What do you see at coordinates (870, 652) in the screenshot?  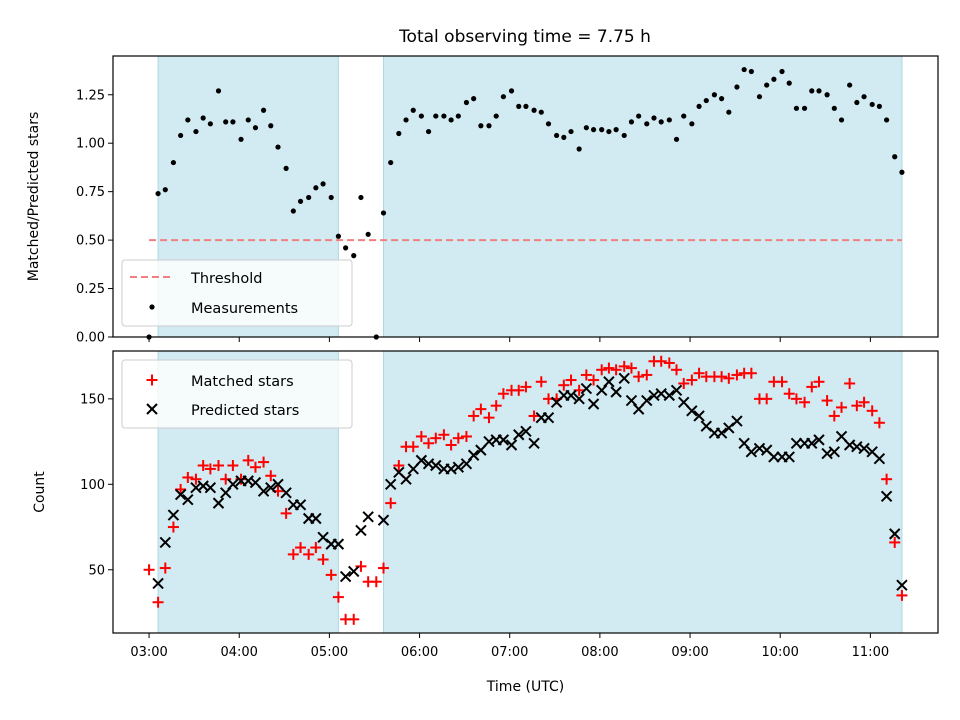 I see `x-tick-label: 11:00` at bounding box center [870, 652].